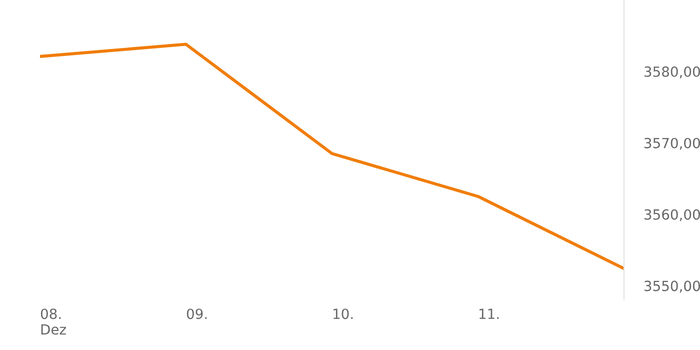  Describe the element at coordinates (53, 321) in the screenshot. I see `x-tick-label: 08. Dez` at that location.